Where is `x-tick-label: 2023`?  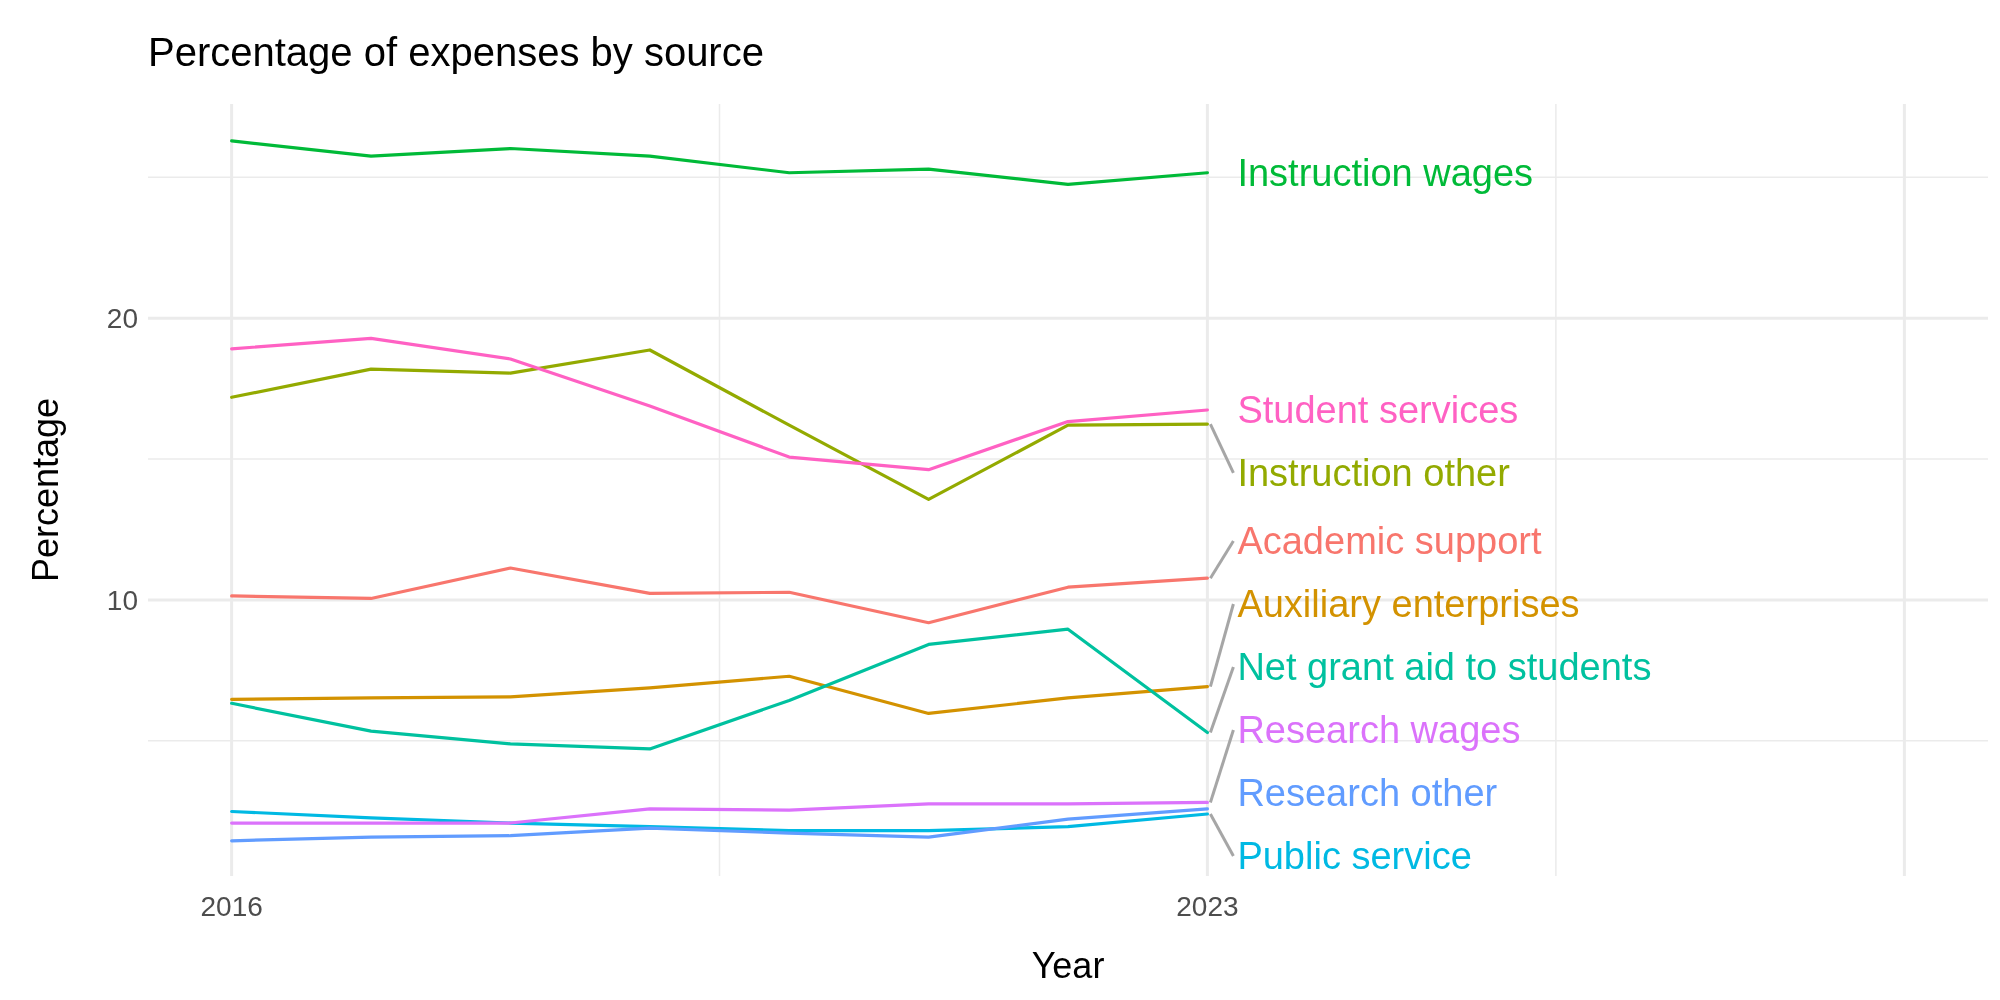 x-tick-label: 2023 is located at coordinates (1207, 906).